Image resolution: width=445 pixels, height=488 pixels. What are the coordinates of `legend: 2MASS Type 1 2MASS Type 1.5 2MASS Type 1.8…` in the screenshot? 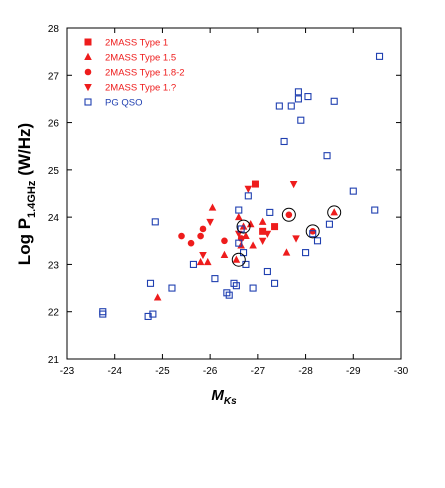 It's located at (134, 73).